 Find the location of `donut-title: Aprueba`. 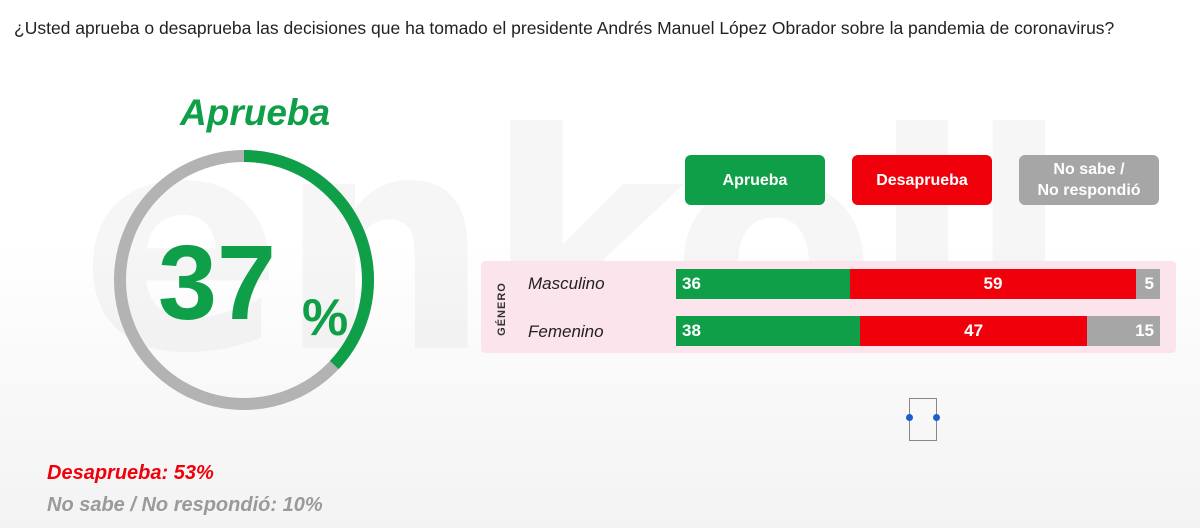

donut-title: Aprueba is located at coordinates (255, 112).